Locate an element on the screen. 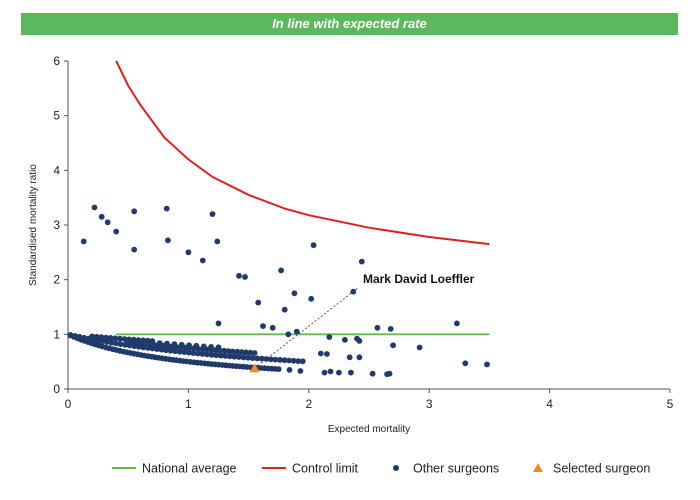 The image size is (700, 500). x-tick-label: 4 is located at coordinates (549, 404).